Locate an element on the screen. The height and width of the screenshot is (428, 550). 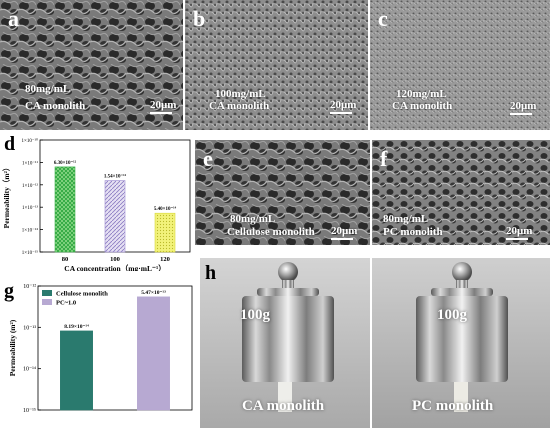
scale-bar-a is located at coordinates (161, 113).